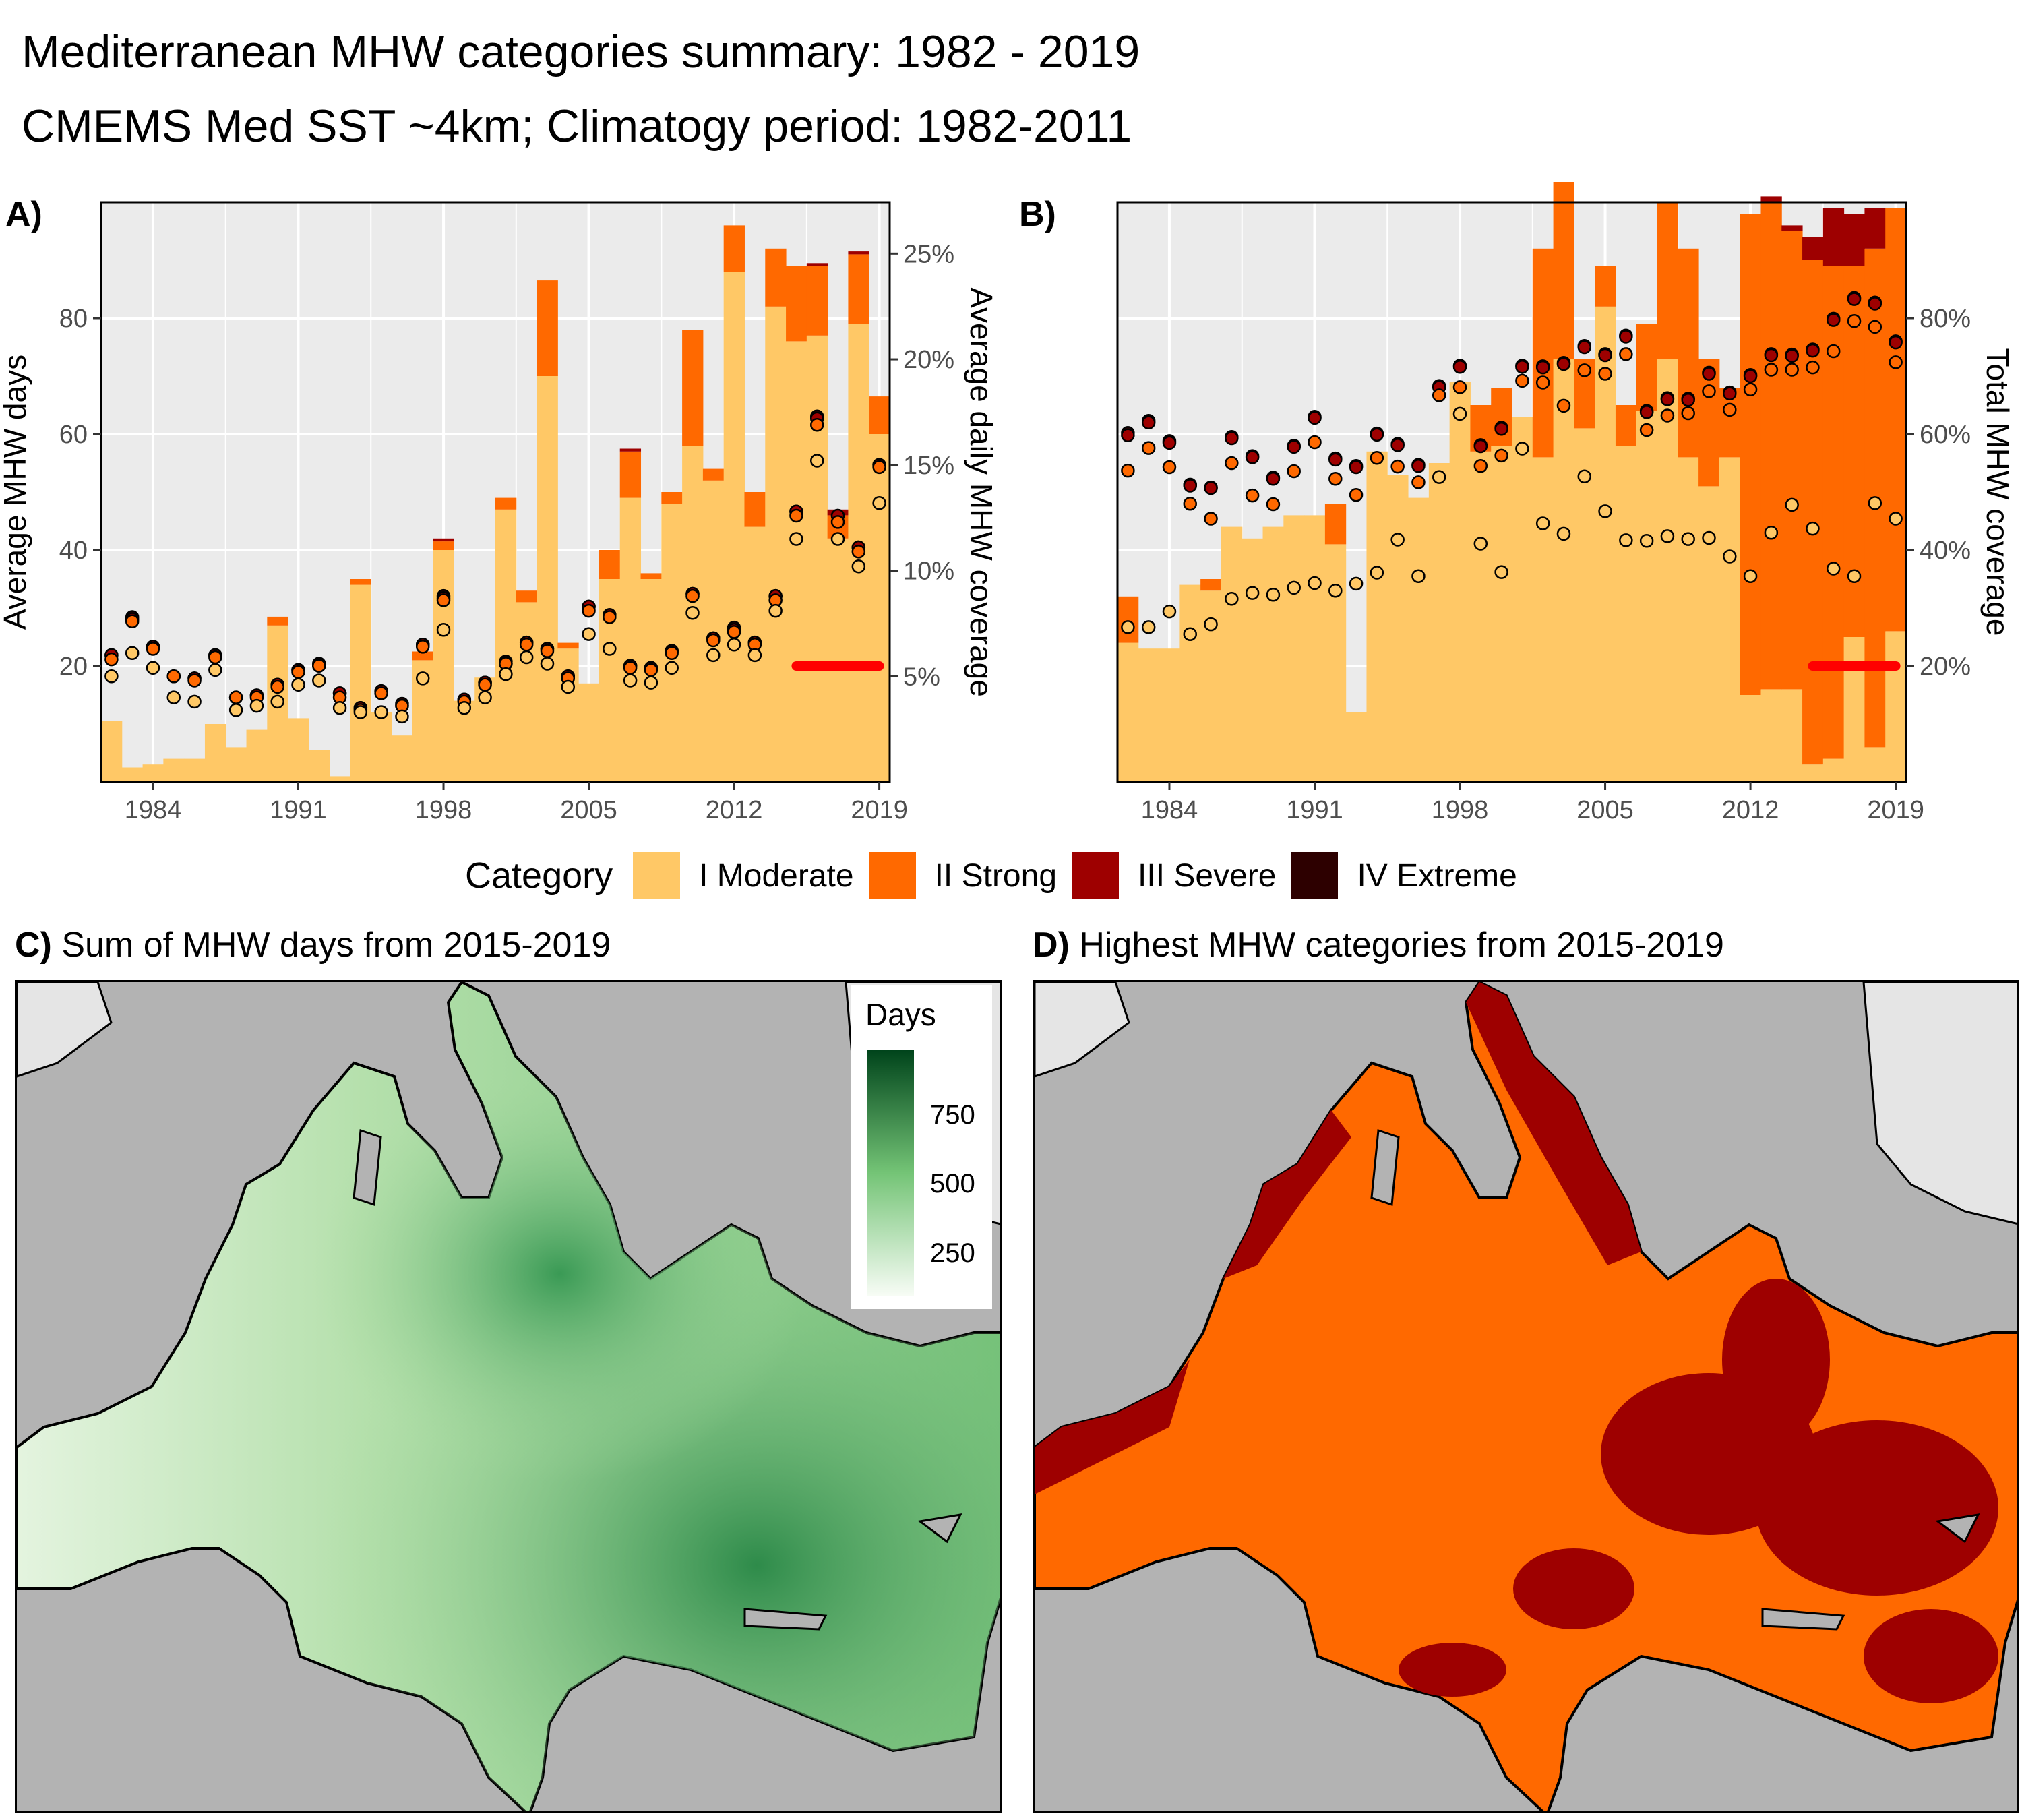 Image resolution: width=2022 pixels, height=1820 pixels. What do you see at coordinates (1502, 417) in the screenshot?
I see `b-bar-ii-strong-2000` at bounding box center [1502, 417].